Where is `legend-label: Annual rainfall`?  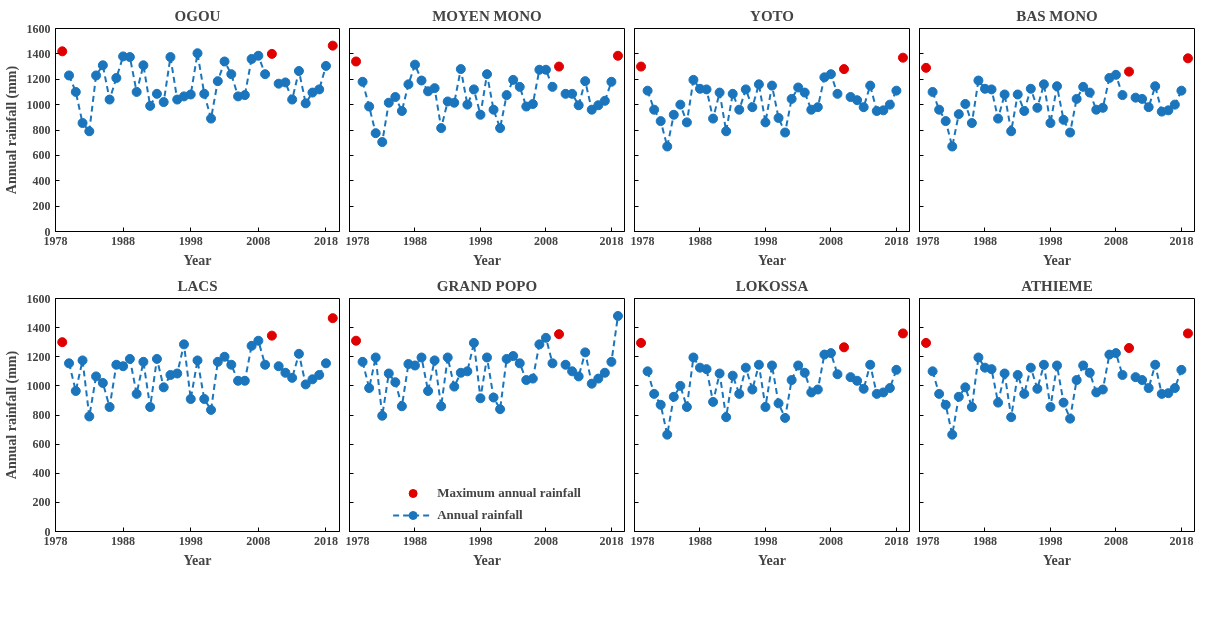
legend-label: Annual rainfall is located at coordinates (480, 515).